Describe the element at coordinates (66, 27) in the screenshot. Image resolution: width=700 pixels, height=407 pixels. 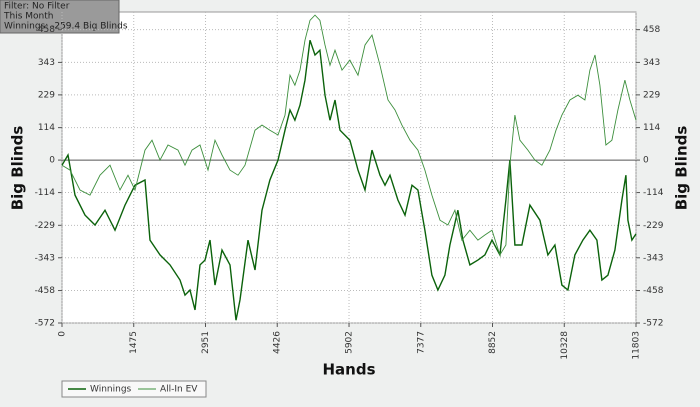
I see `annotation: Winnings: -259.4 Big Blinds` at that location.